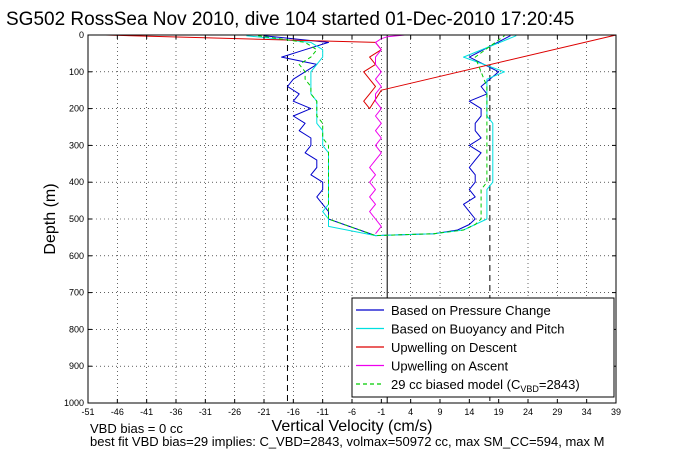 The width and height of the screenshot is (681, 454). Describe the element at coordinates (352, 426) in the screenshot. I see `x-axis-label: Vertical Velocity (cm/s)` at that location.